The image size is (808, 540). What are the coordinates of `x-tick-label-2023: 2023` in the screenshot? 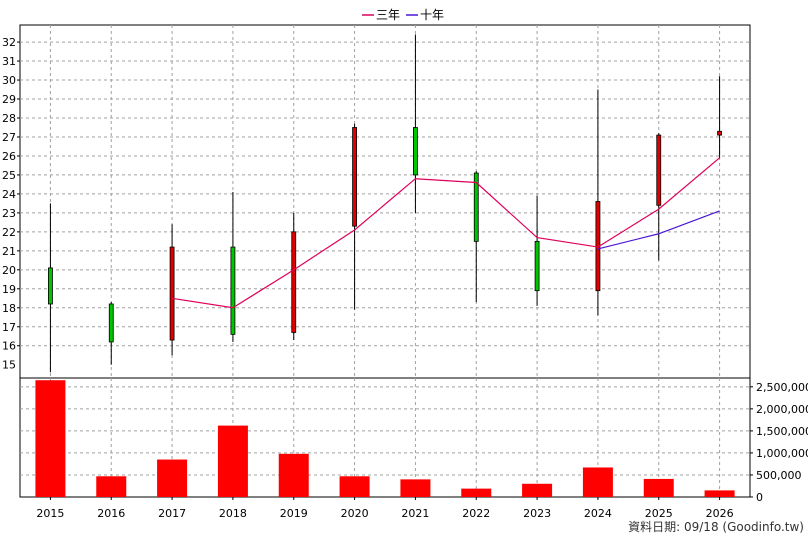 It's located at (537, 513).